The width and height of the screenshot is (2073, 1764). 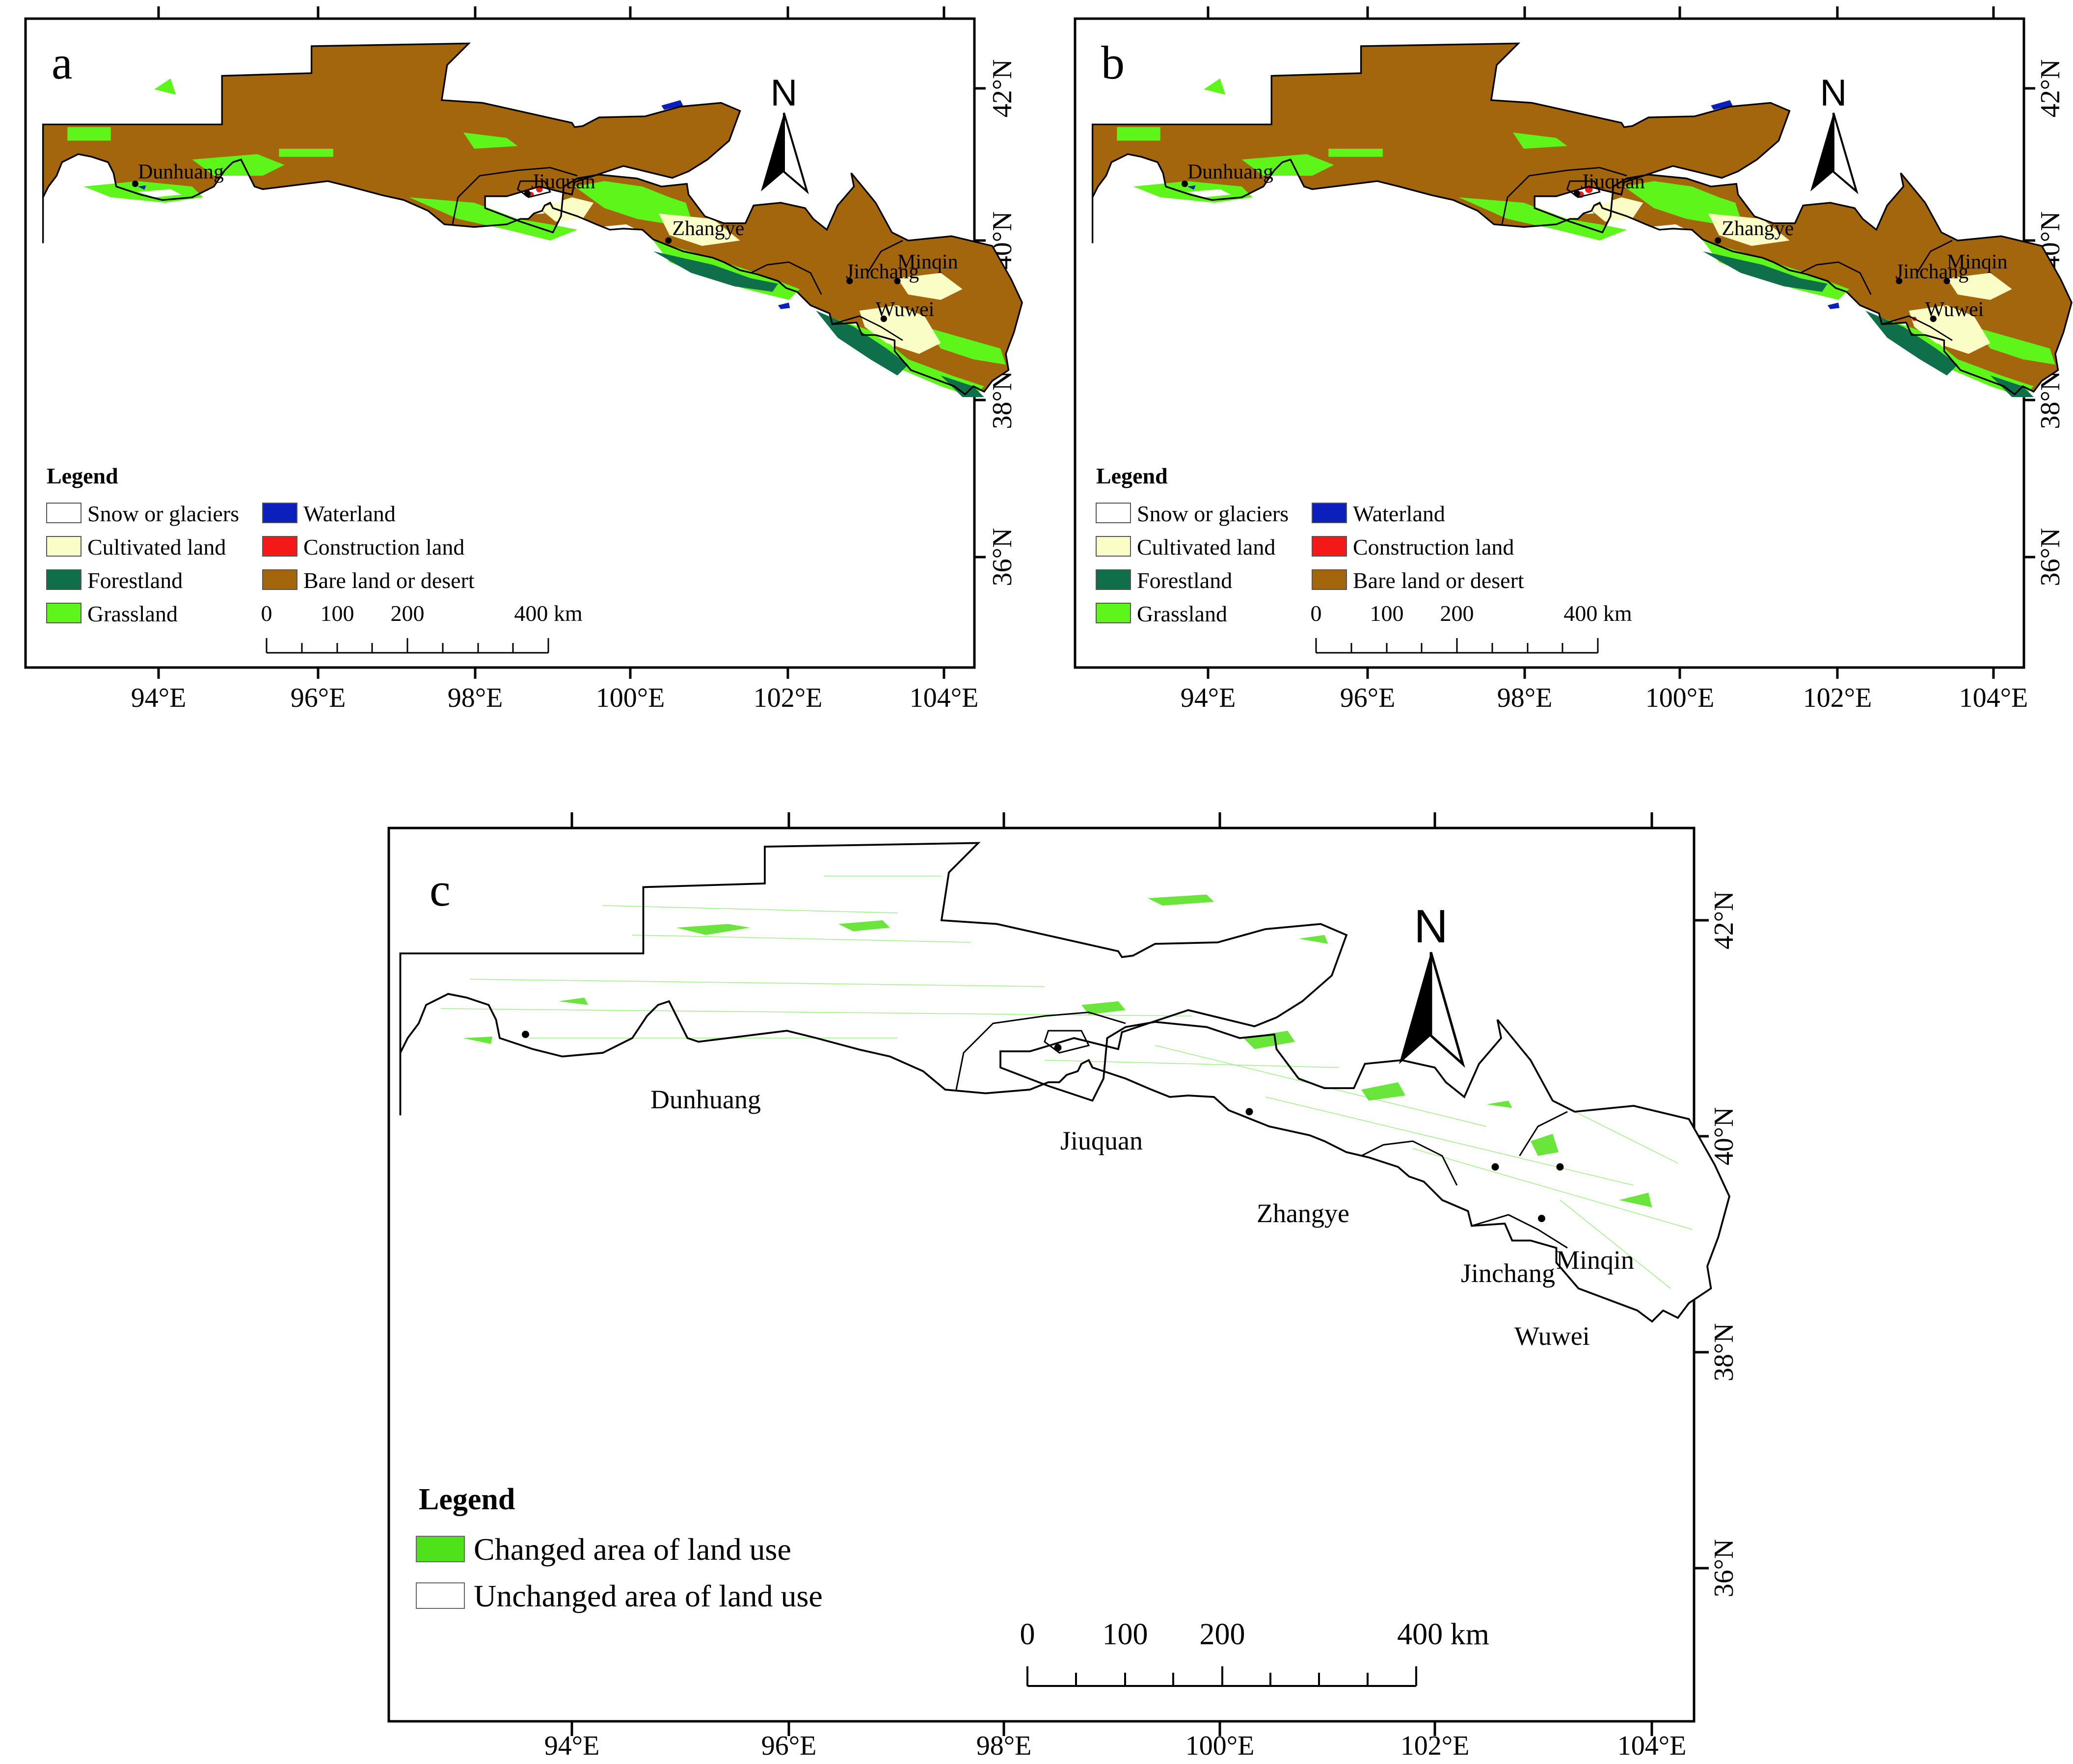 I want to click on lat-labels-c: 42°N 40°N 38°N 36°N, so click(x=1724, y=1244).